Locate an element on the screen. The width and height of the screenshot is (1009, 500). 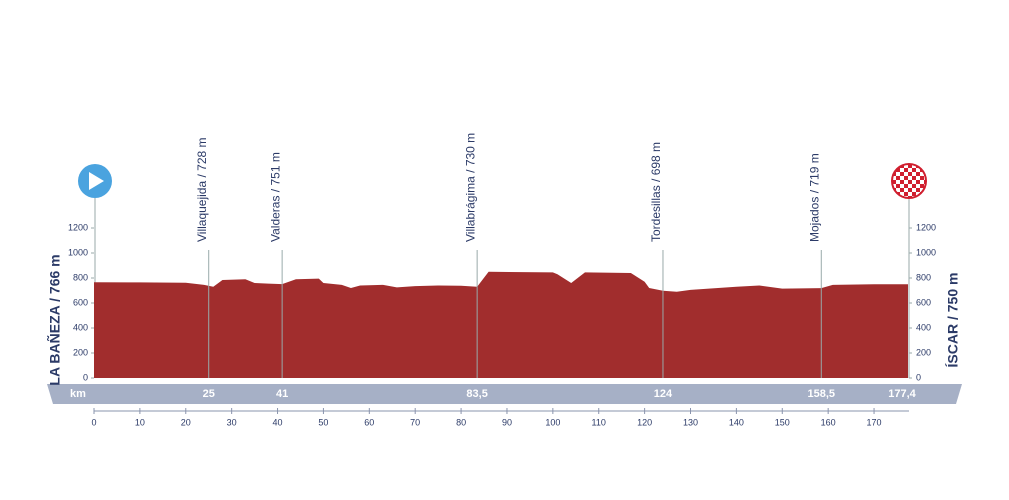
y-tick-label: 200 is located at coordinates (80, 352).